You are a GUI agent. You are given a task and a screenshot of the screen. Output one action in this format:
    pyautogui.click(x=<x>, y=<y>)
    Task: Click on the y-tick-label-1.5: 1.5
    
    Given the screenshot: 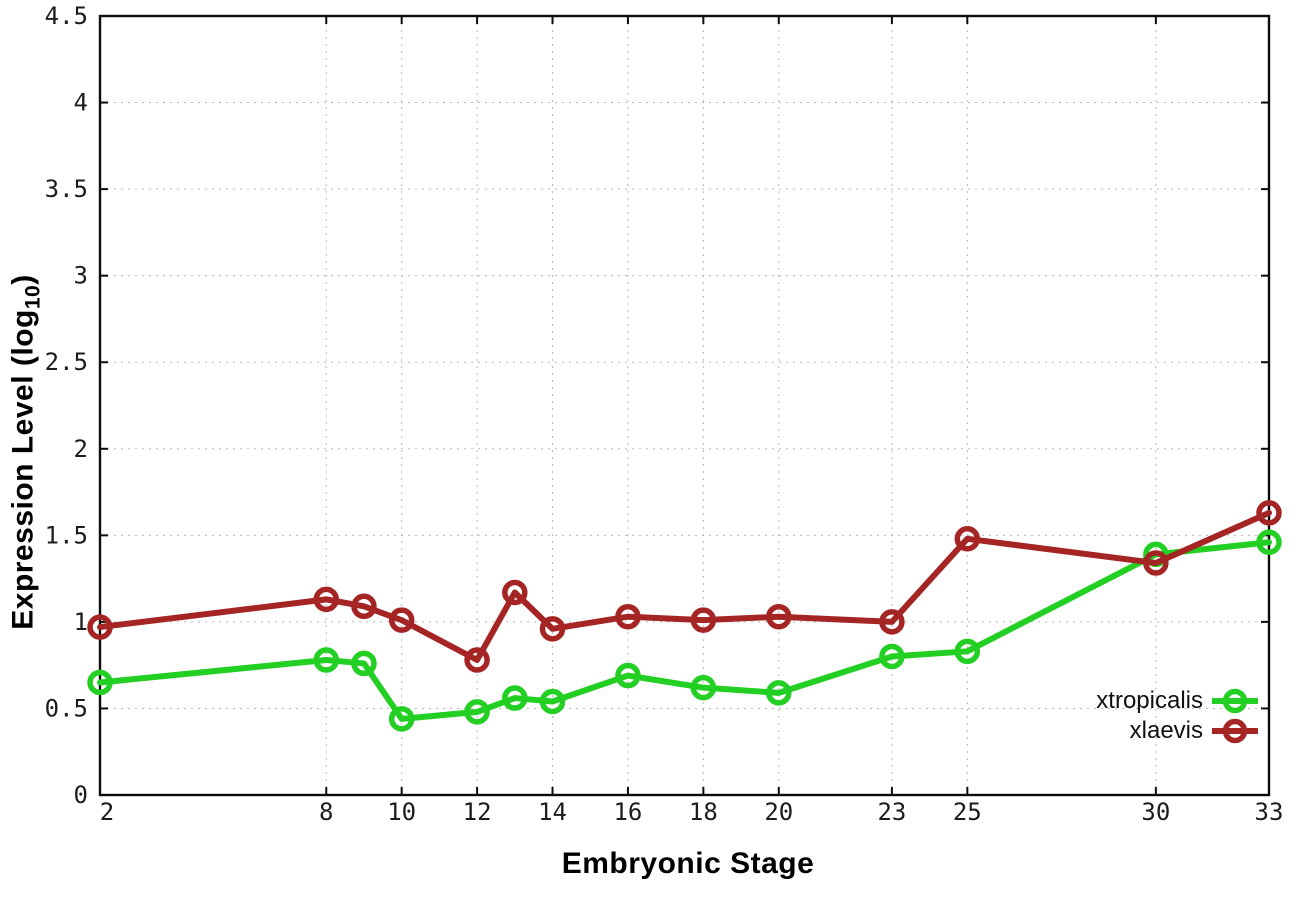 What is the action you would take?
    pyautogui.click(x=66, y=535)
    